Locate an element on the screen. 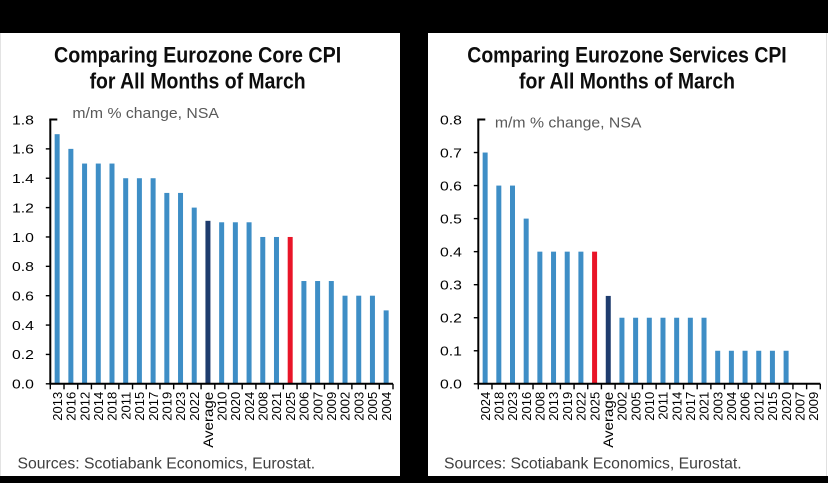  svg-text: 1.6 is located at coordinates (23, 149).